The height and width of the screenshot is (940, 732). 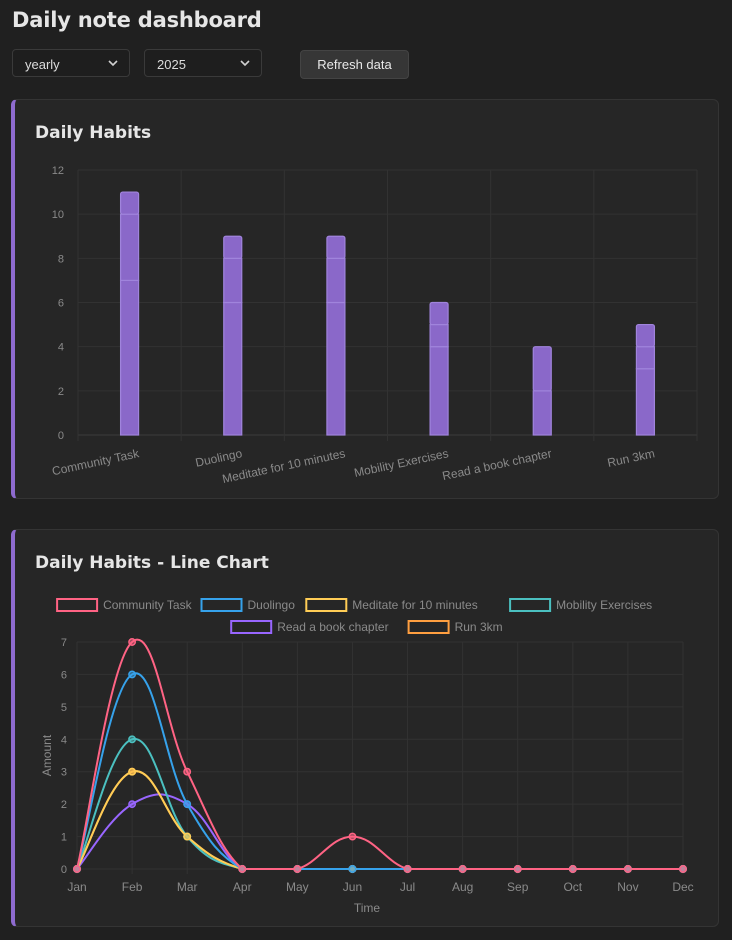 I want to click on year-select: 2025, so click(x=203, y=63).